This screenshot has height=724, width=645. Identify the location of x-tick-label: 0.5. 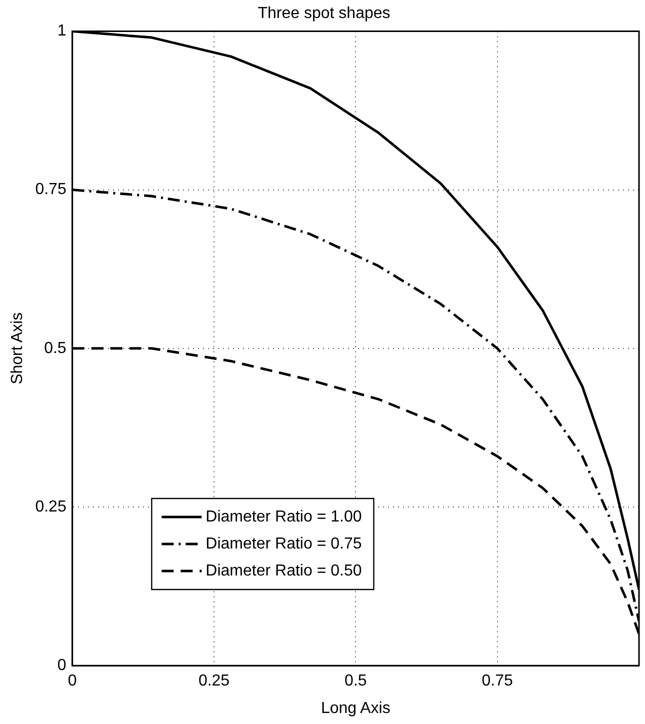
(355, 681).